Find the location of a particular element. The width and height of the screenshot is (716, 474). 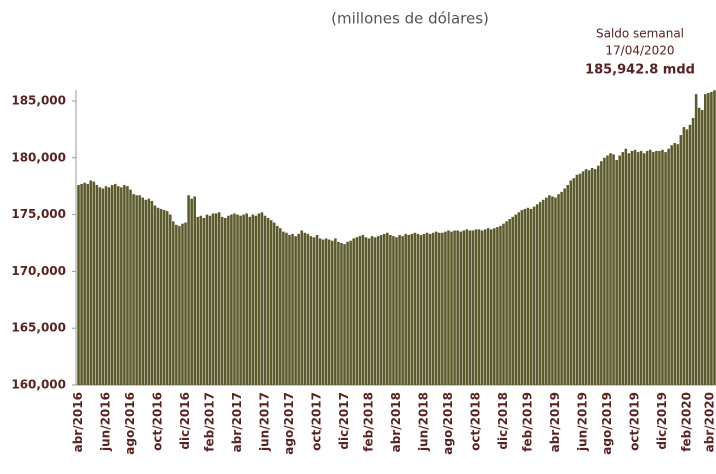

x-tick-label: abr/2019 is located at coordinates (555, 422).